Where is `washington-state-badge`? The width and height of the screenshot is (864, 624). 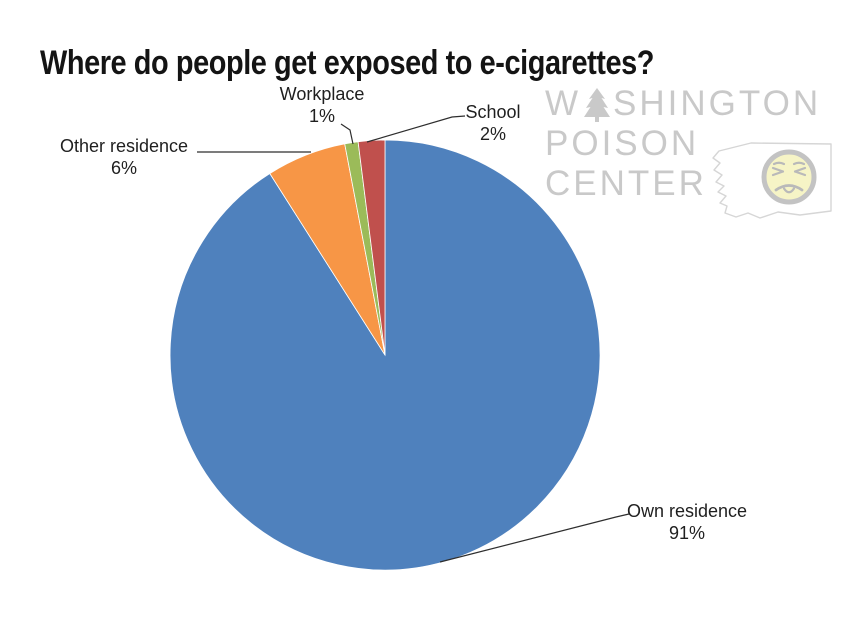
washington-state-badge is located at coordinates (772, 180).